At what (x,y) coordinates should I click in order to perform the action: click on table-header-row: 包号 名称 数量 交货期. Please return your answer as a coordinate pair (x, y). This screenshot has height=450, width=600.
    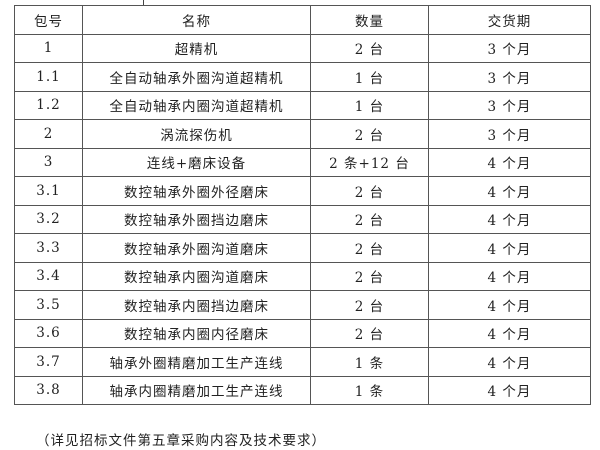
    Looking at the image, I should click on (302, 20).